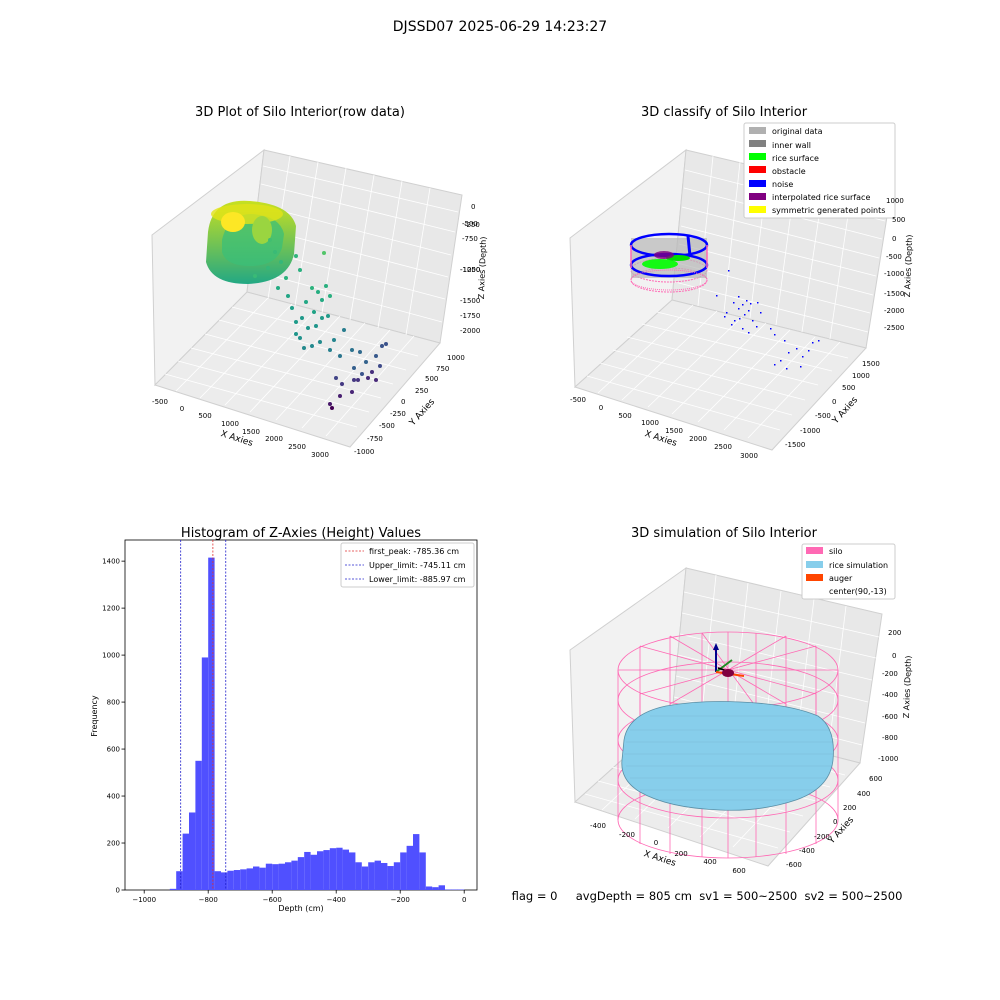 The height and width of the screenshot is (1000, 1000). What do you see at coordinates (890, 738) in the screenshot?
I see `sim-3d-ztick: -800` at bounding box center [890, 738].